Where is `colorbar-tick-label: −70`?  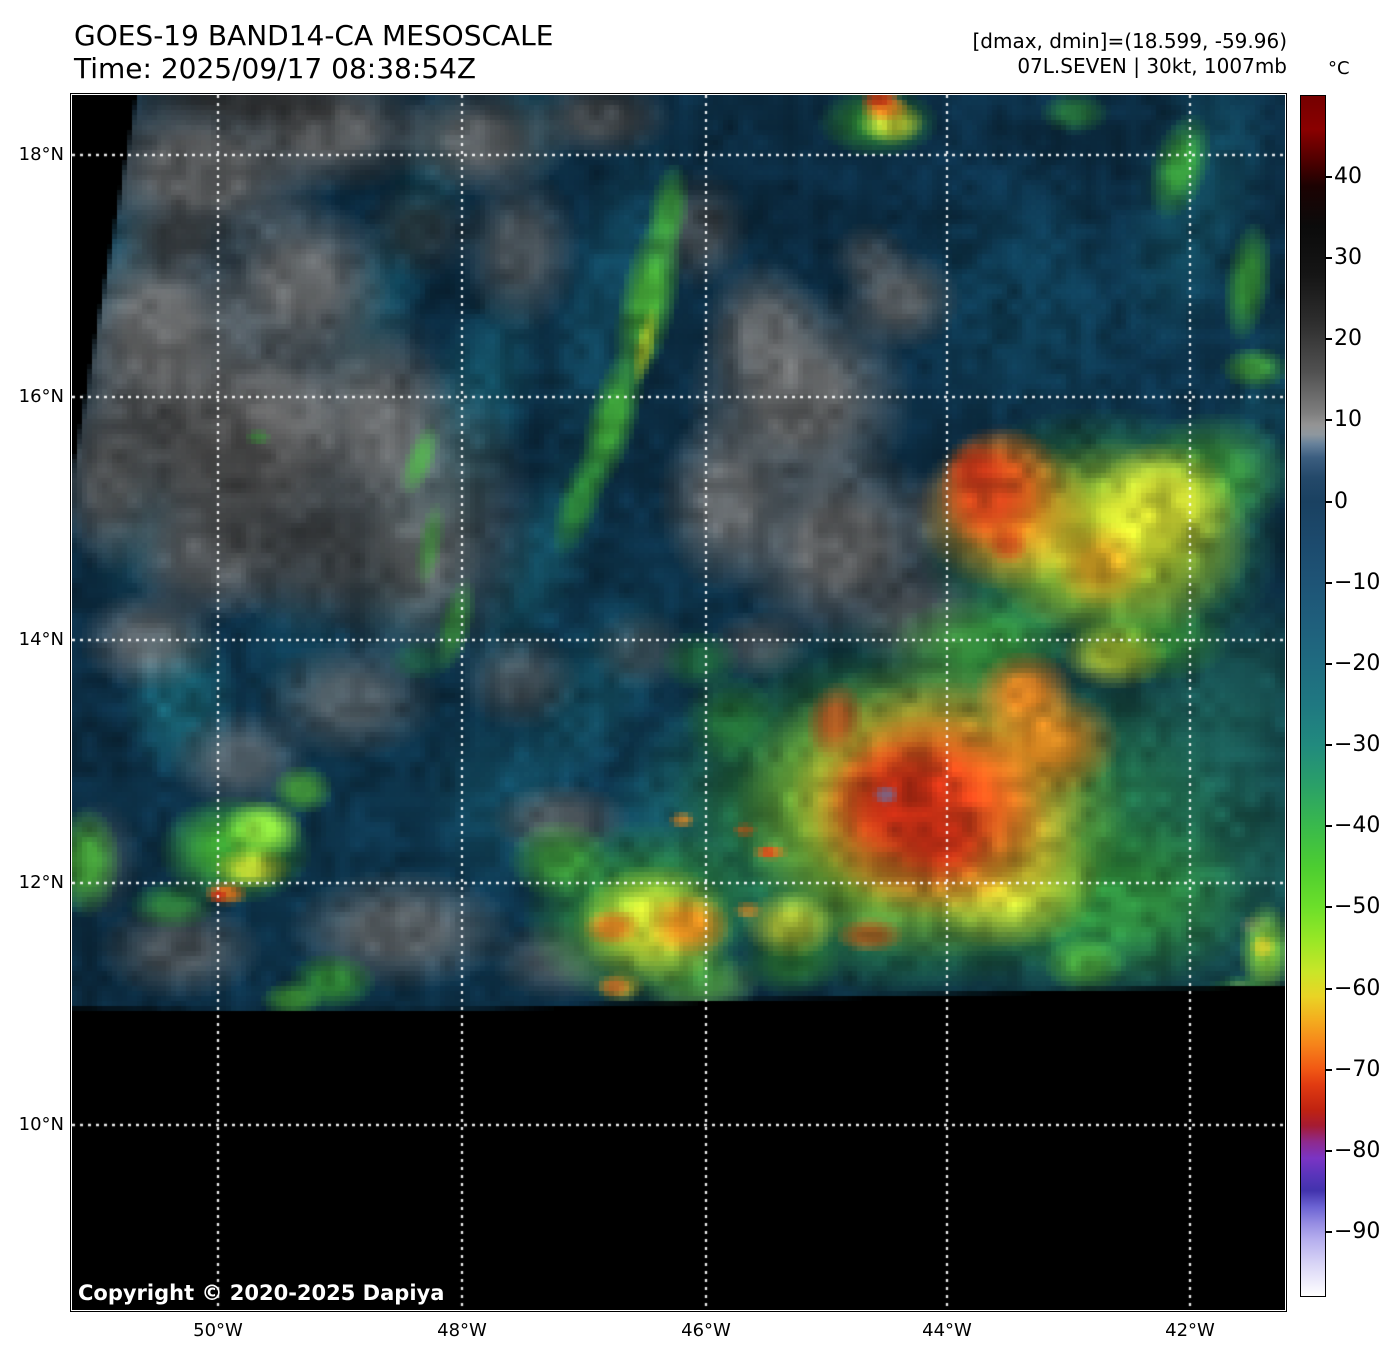
colorbar-tick-label: −70 is located at coordinates (1357, 1069).